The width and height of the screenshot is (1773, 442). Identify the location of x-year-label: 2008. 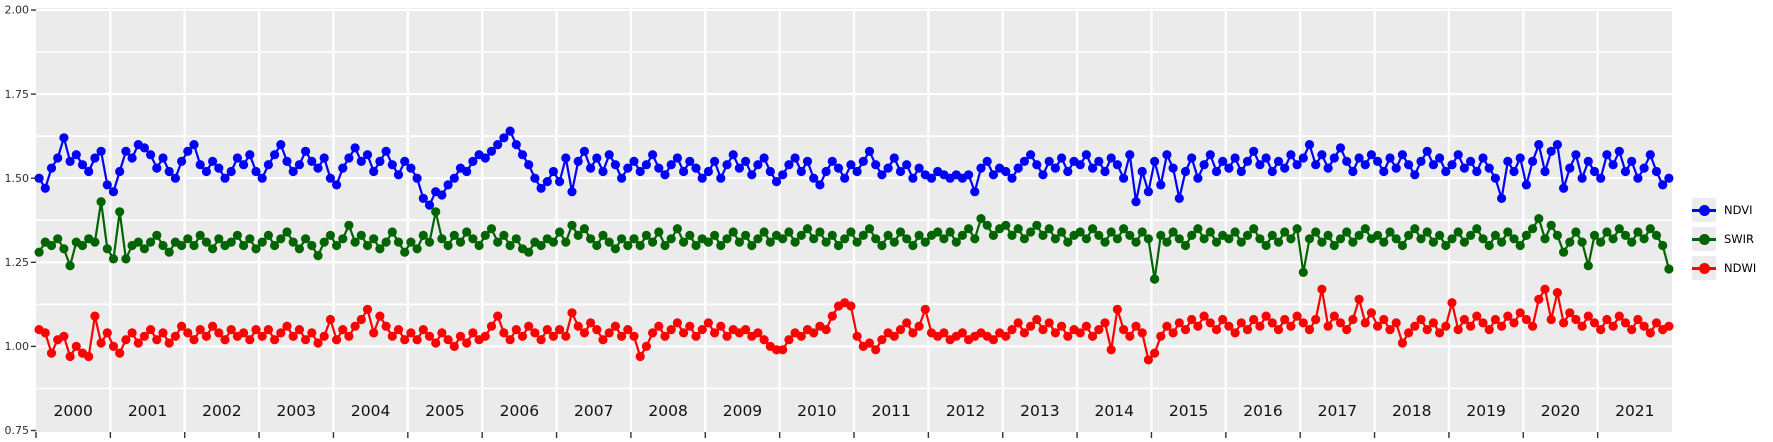
(667, 411).